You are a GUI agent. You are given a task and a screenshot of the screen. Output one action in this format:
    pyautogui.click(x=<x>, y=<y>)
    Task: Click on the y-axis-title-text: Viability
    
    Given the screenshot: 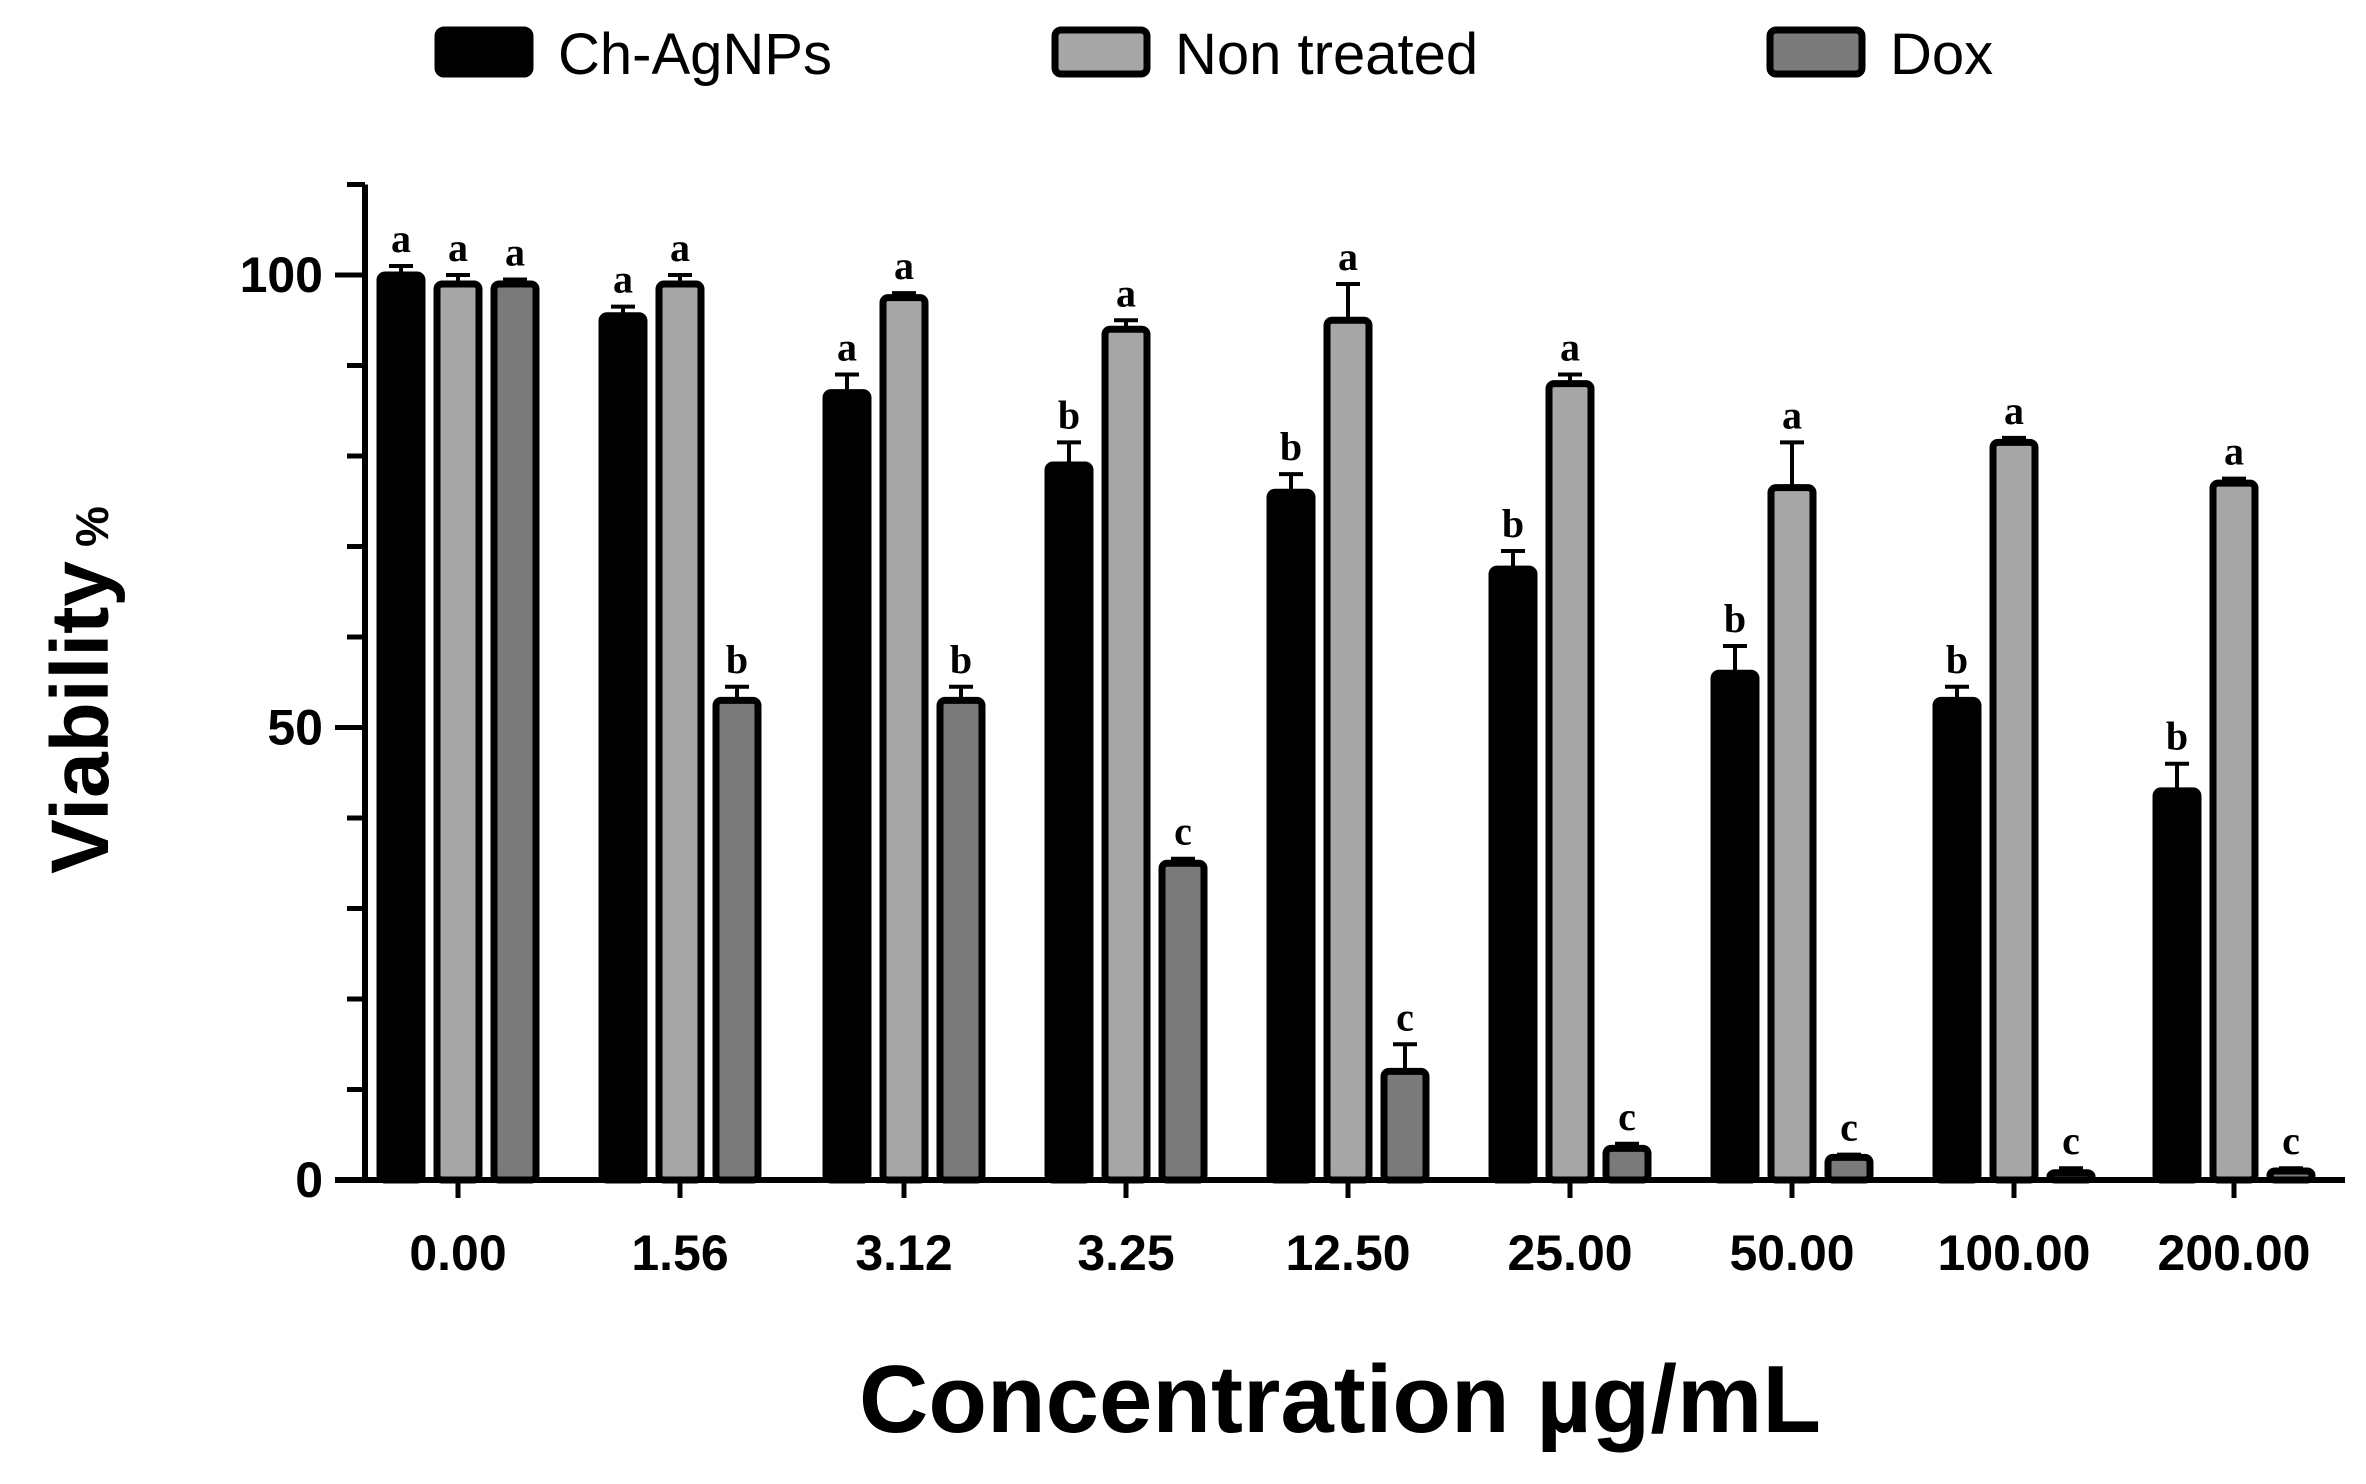 What is the action you would take?
    pyautogui.click(x=80, y=717)
    